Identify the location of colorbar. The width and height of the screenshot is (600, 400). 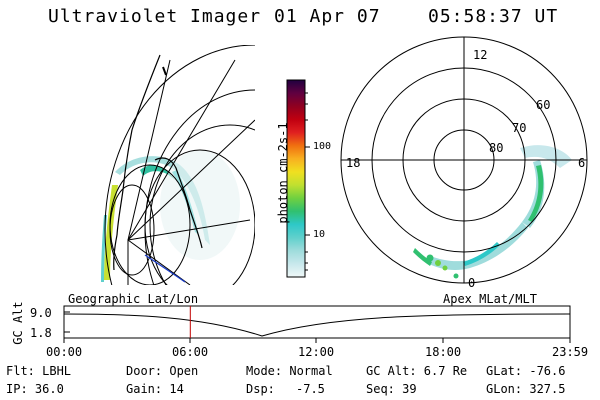
(298, 178).